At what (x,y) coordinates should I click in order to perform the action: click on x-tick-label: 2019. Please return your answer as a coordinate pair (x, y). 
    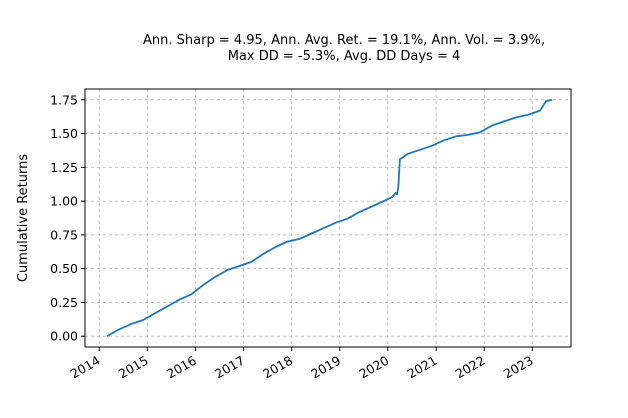
    Looking at the image, I should click on (325, 367).